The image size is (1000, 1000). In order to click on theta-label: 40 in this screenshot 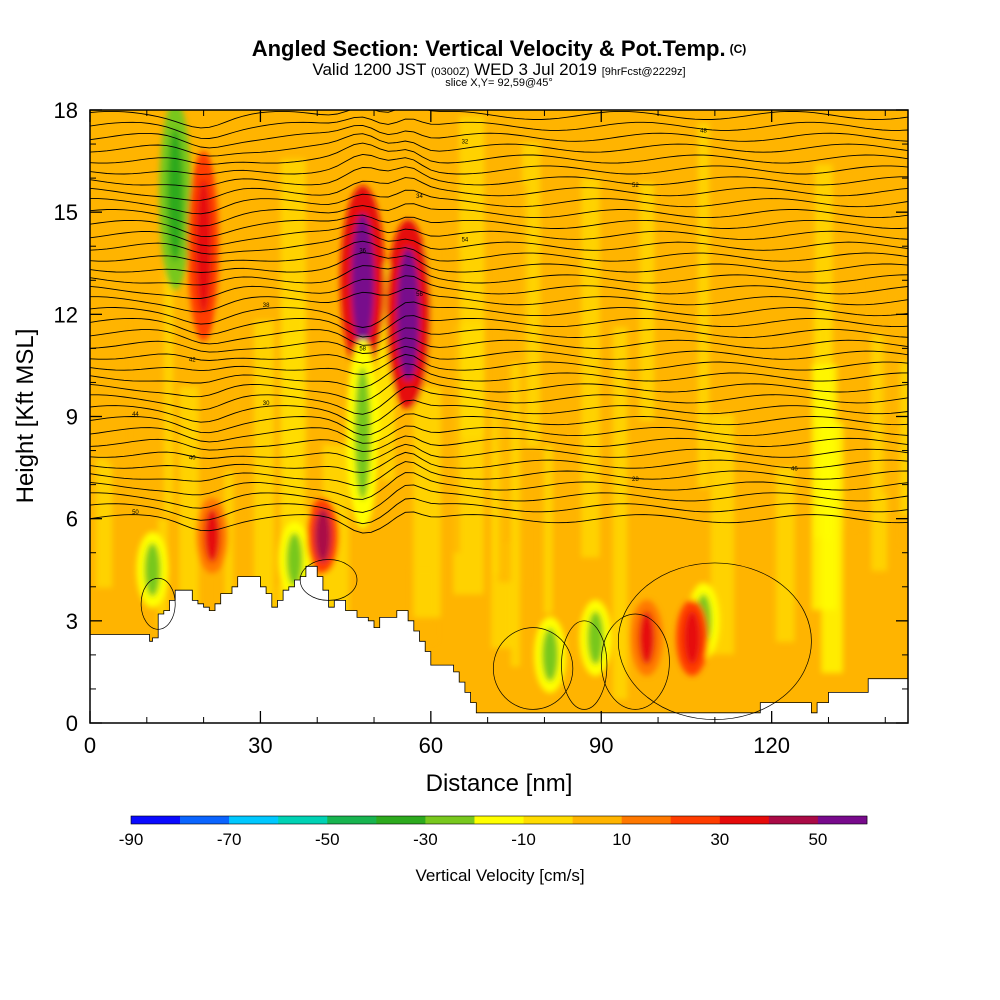, I will do `click(192, 458)`.